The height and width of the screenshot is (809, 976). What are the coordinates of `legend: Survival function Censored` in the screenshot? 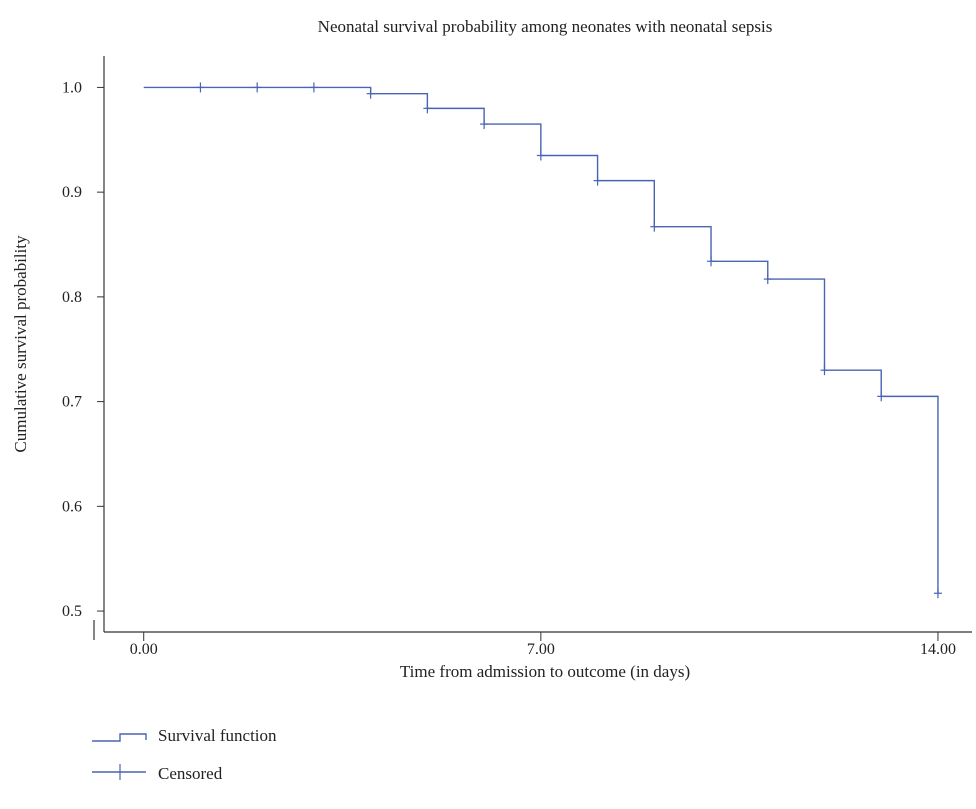 It's located at (184, 754).